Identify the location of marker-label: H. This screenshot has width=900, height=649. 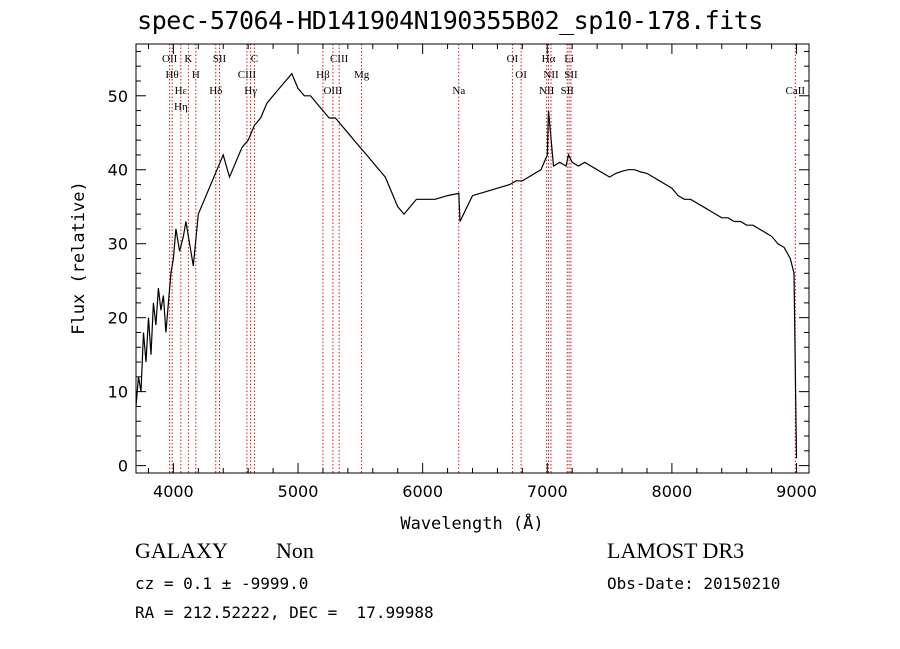
(196, 75).